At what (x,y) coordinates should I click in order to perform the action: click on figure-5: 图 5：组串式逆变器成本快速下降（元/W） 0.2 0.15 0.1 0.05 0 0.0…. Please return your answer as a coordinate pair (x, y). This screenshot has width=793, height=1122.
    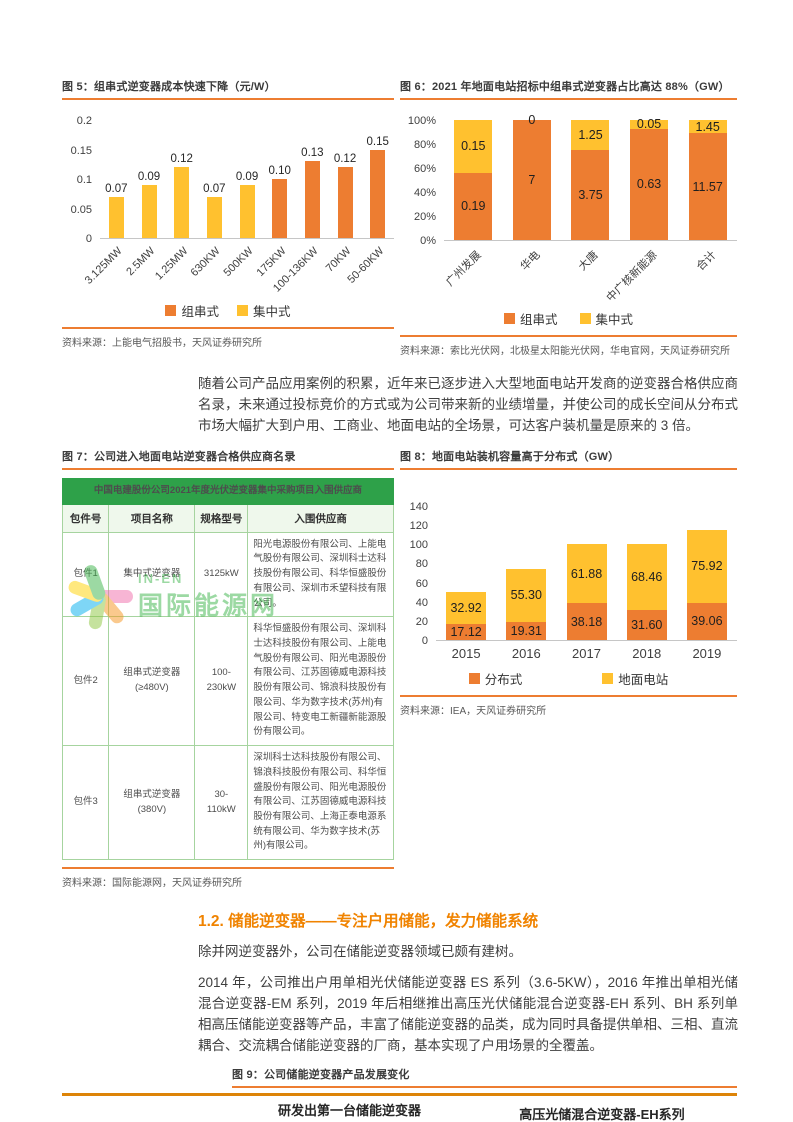
    Looking at the image, I should click on (228, 213).